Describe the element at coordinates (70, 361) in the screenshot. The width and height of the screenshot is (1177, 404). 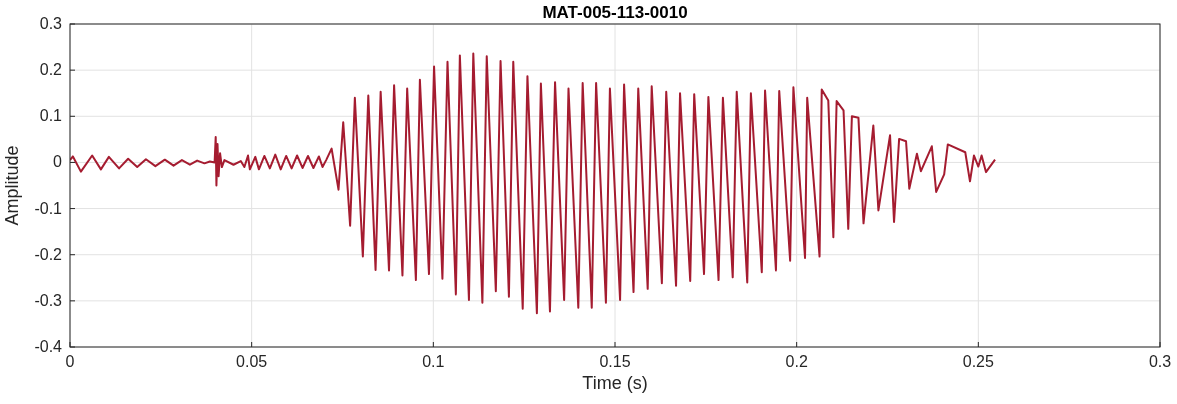
I see `x-tick-label: 0` at that location.